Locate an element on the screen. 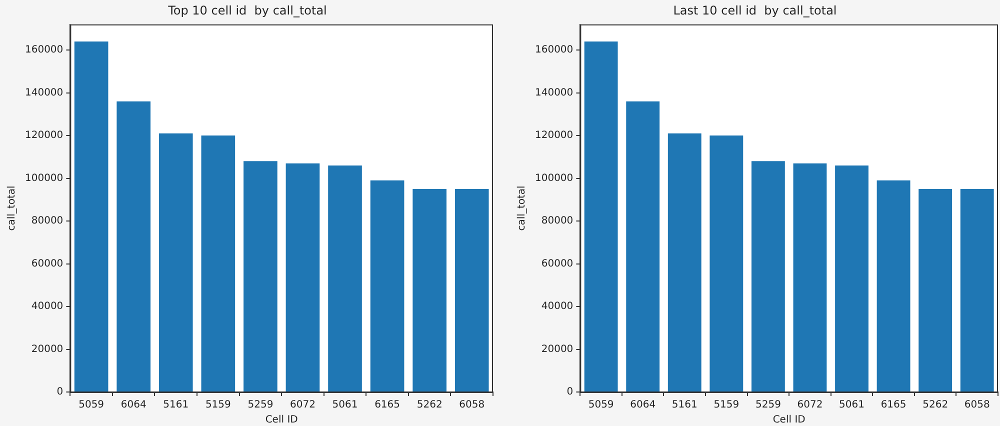  chart-title: Last 10 cell id by call_total is located at coordinates (755, 10).